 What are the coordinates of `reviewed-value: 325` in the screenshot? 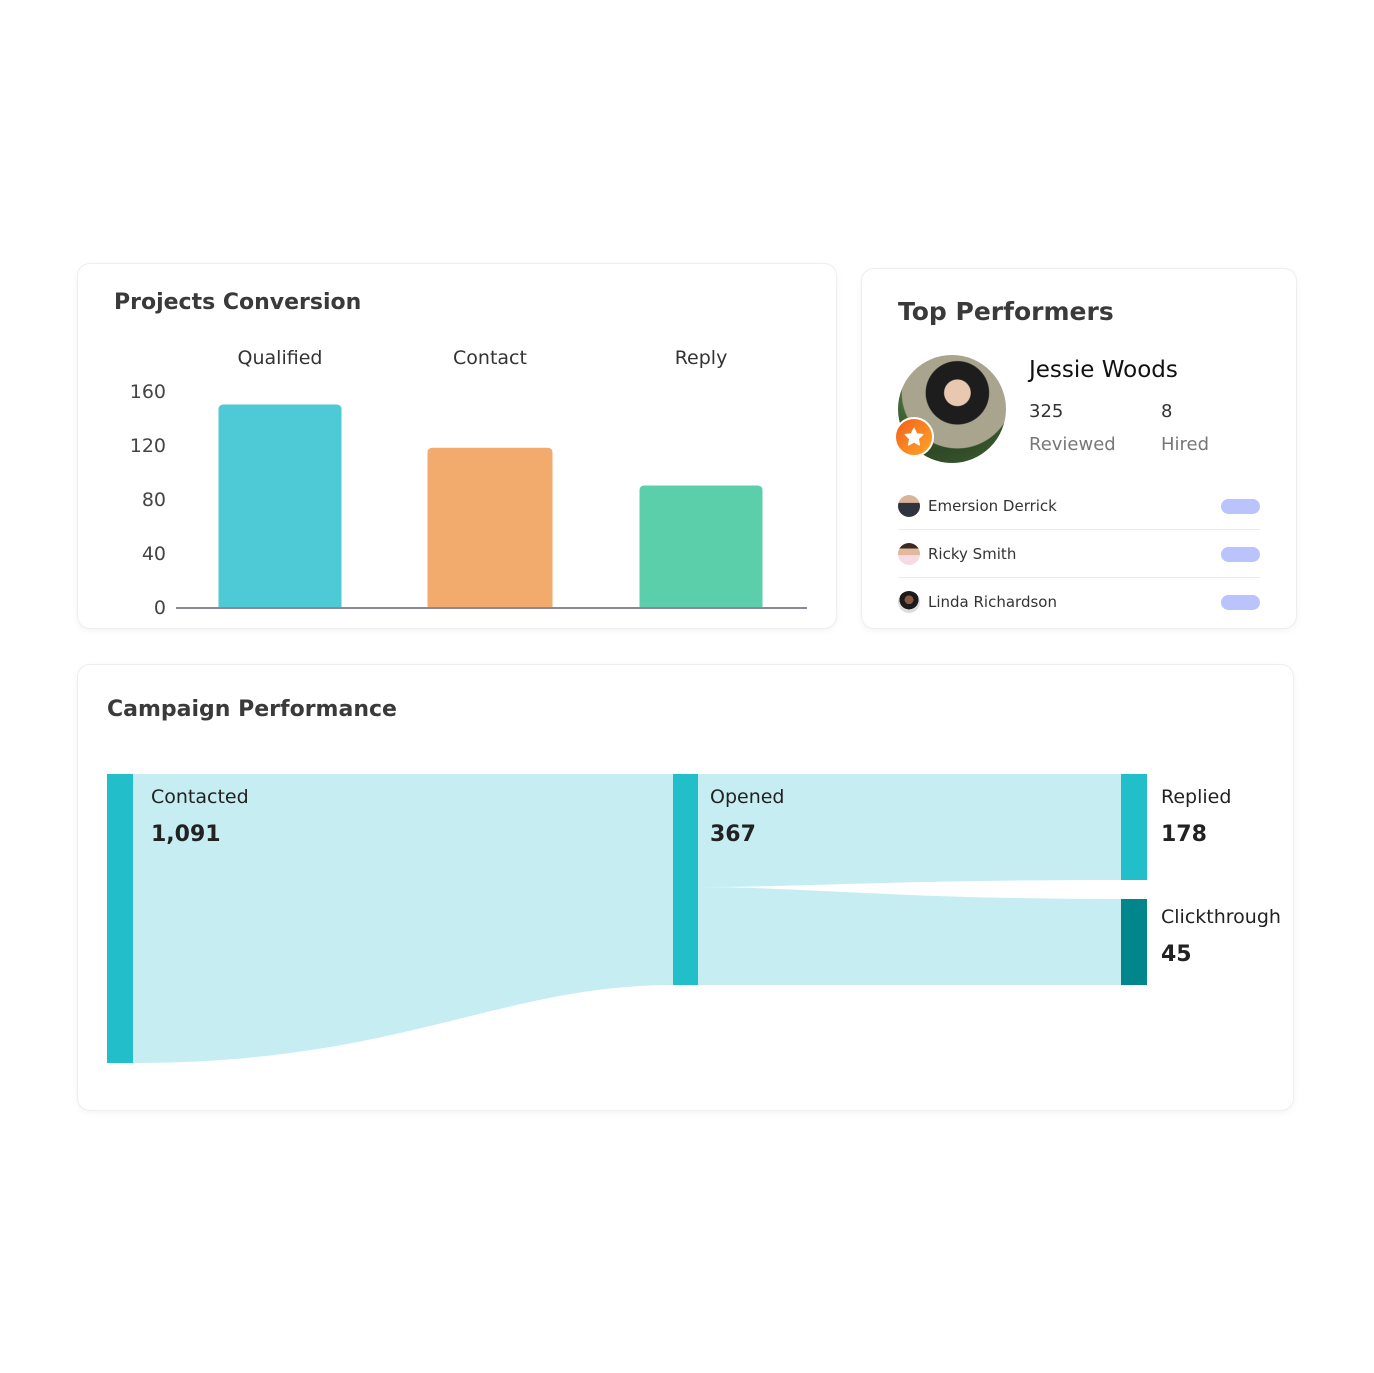 It's located at (1046, 411).